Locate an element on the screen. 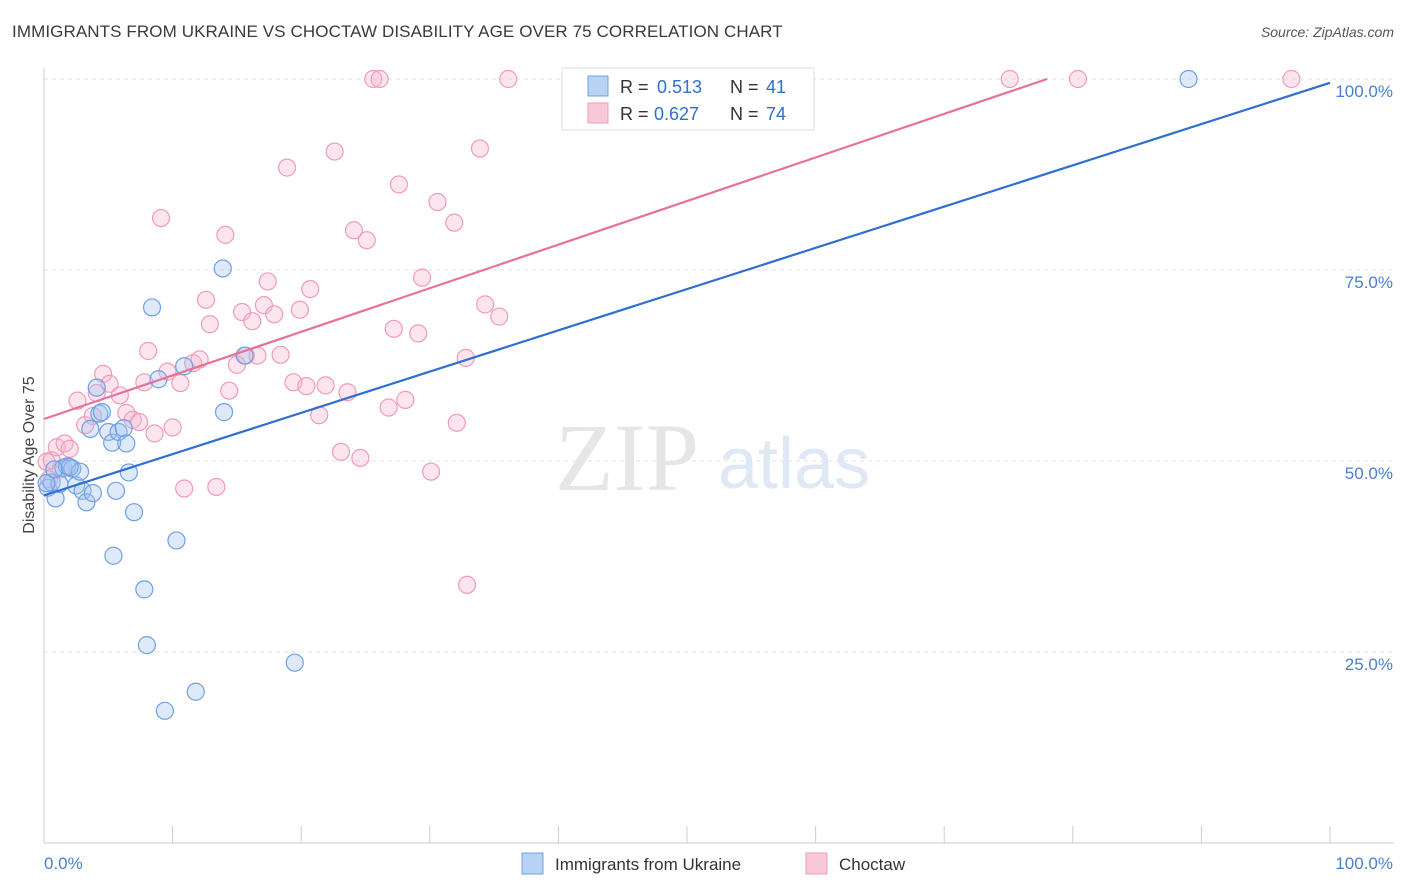 The width and height of the screenshot is (1406, 892). legend-r-value-1: 0.513 is located at coordinates (679, 87).